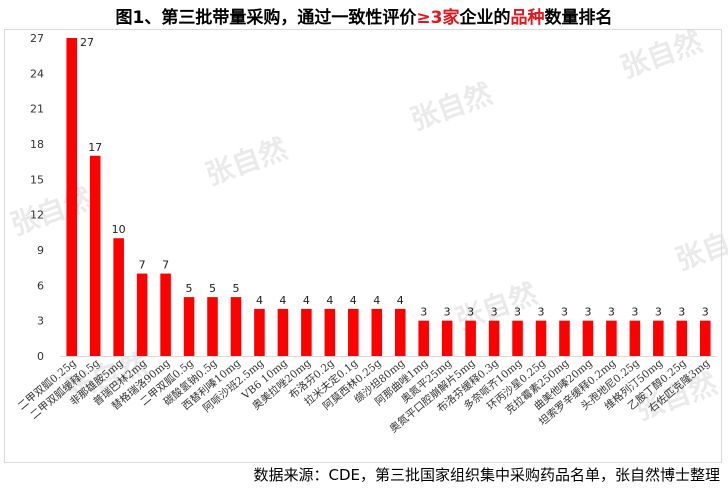  What do you see at coordinates (37, 197) in the screenshot?
I see `y-axis: 0 3 6 9 12 15 18 21 24 27` at bounding box center [37, 197].